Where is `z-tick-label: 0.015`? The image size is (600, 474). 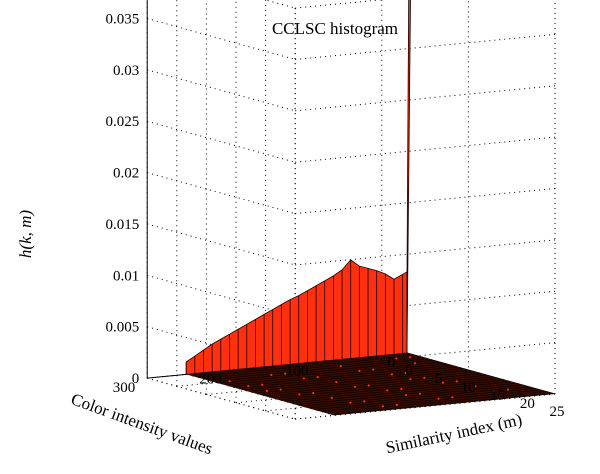
z-tick-label: 0.015 is located at coordinates (122, 225).